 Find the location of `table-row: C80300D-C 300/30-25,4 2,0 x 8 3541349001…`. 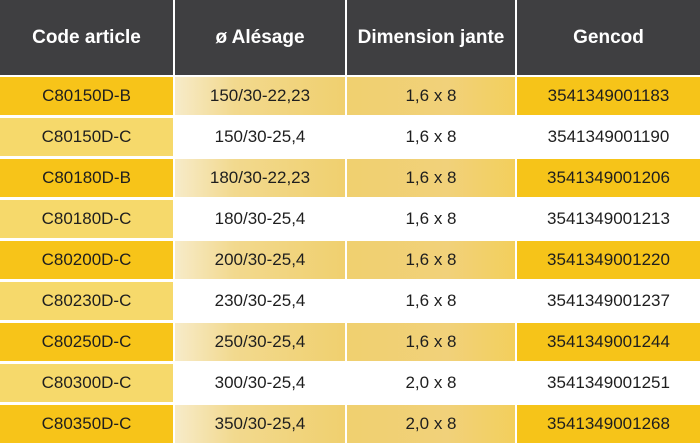

table-row: C80300D-C 300/30-25,4 2,0 x 8 3541349001… is located at coordinates (350, 383).